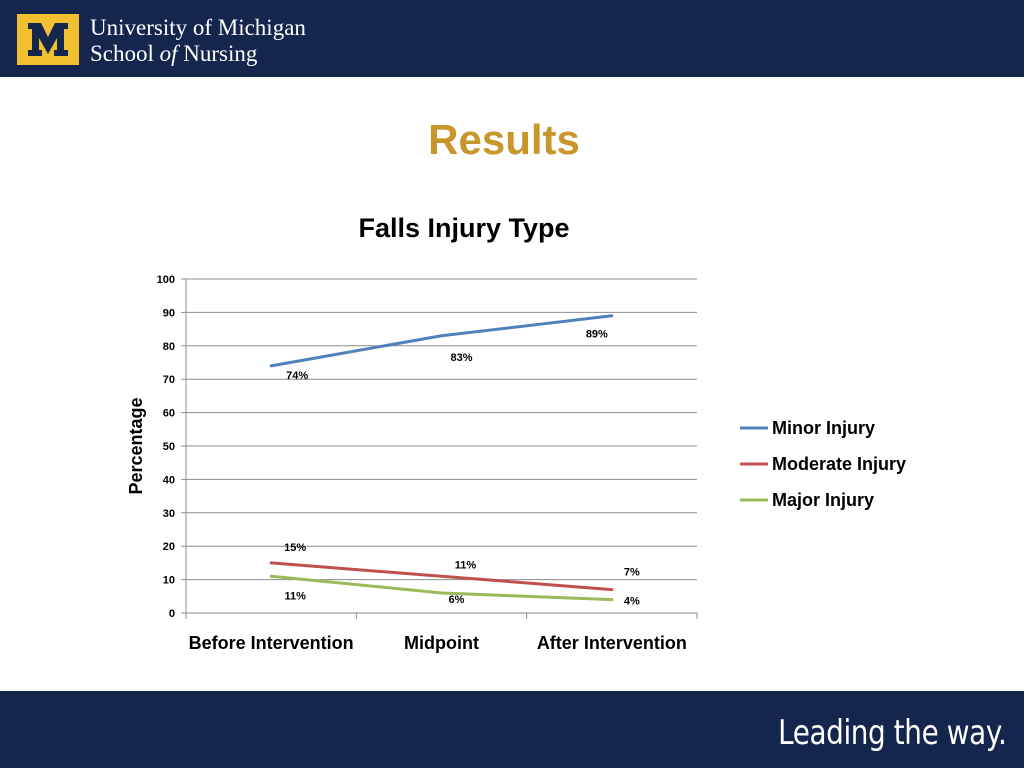 The width and height of the screenshot is (1024, 768). What do you see at coordinates (271, 643) in the screenshot?
I see `x-category-label: Before Intervention` at bounding box center [271, 643].